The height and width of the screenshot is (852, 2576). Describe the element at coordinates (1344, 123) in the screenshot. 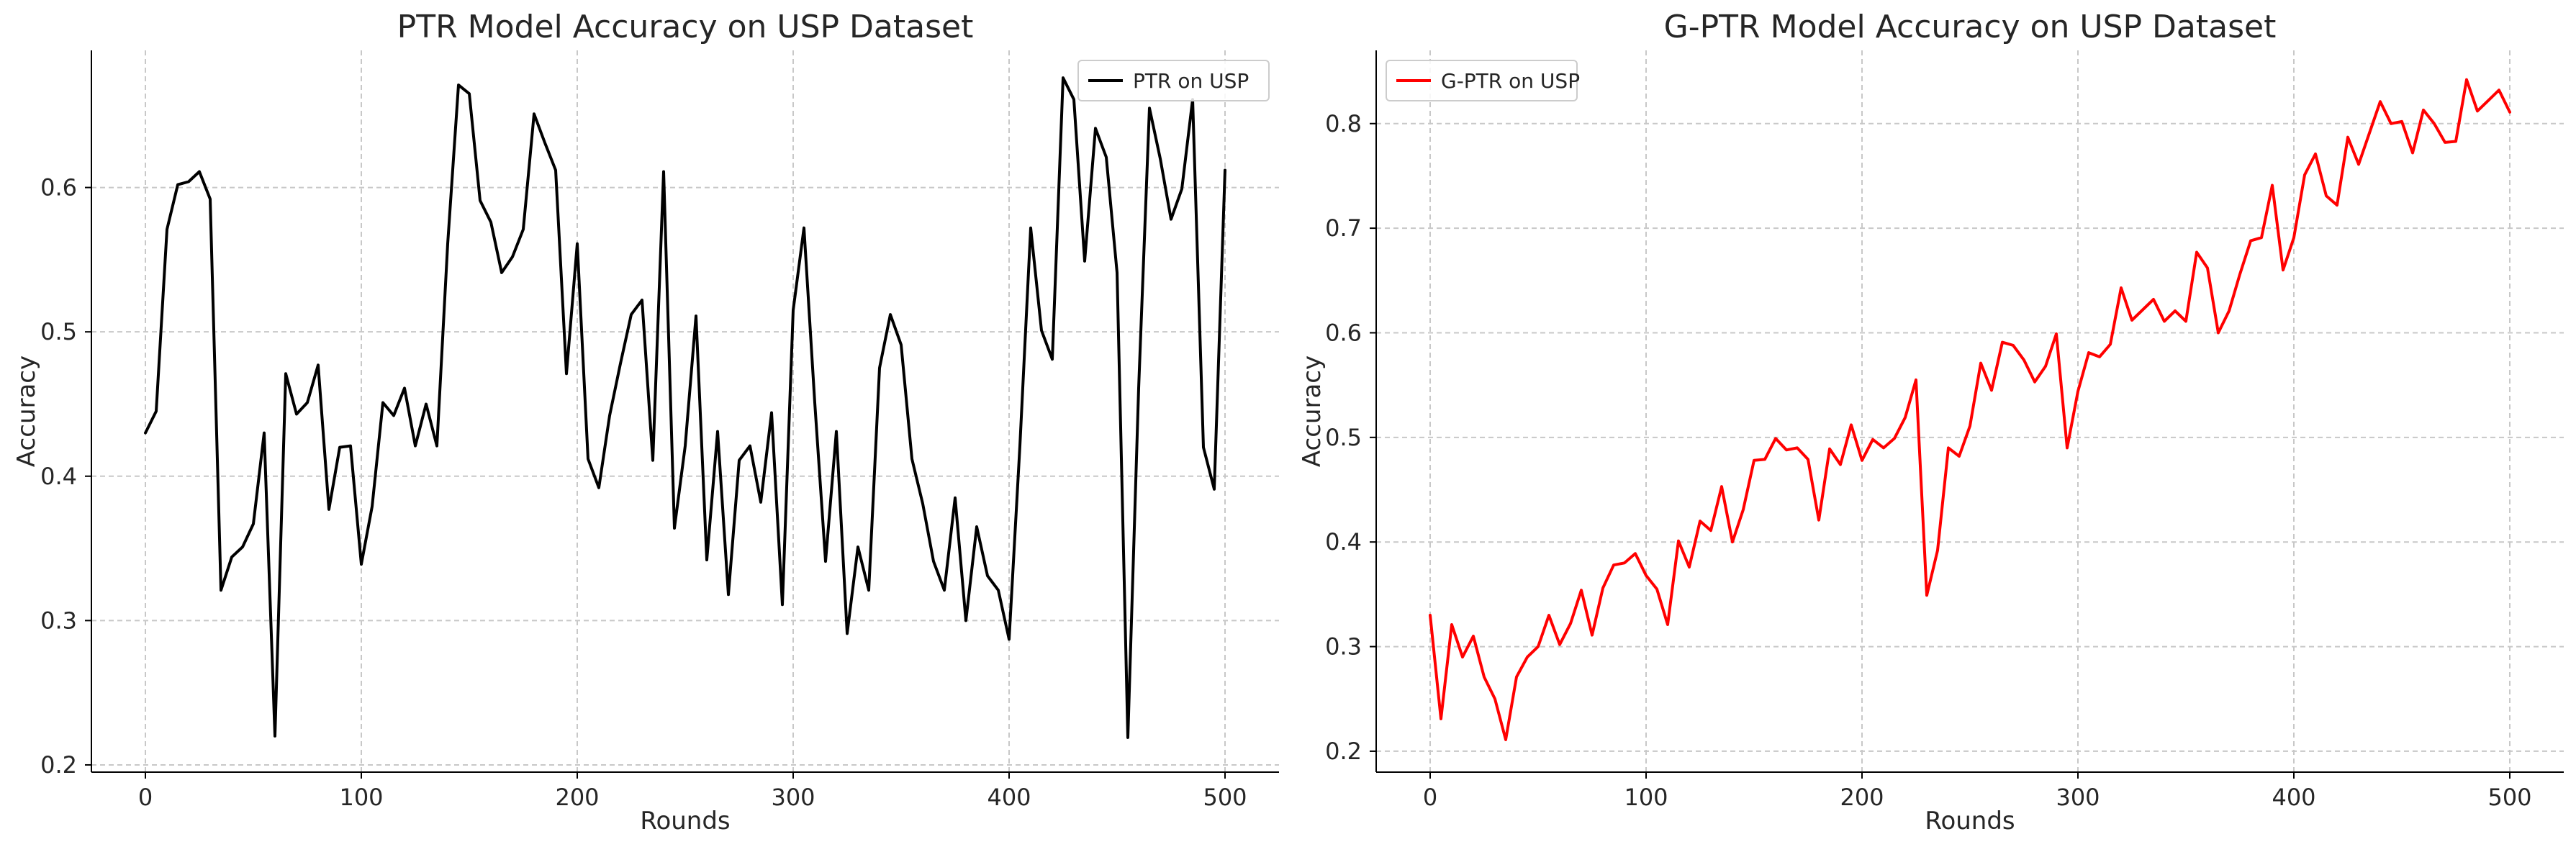

I see `y-tick-label: 0.8` at that location.